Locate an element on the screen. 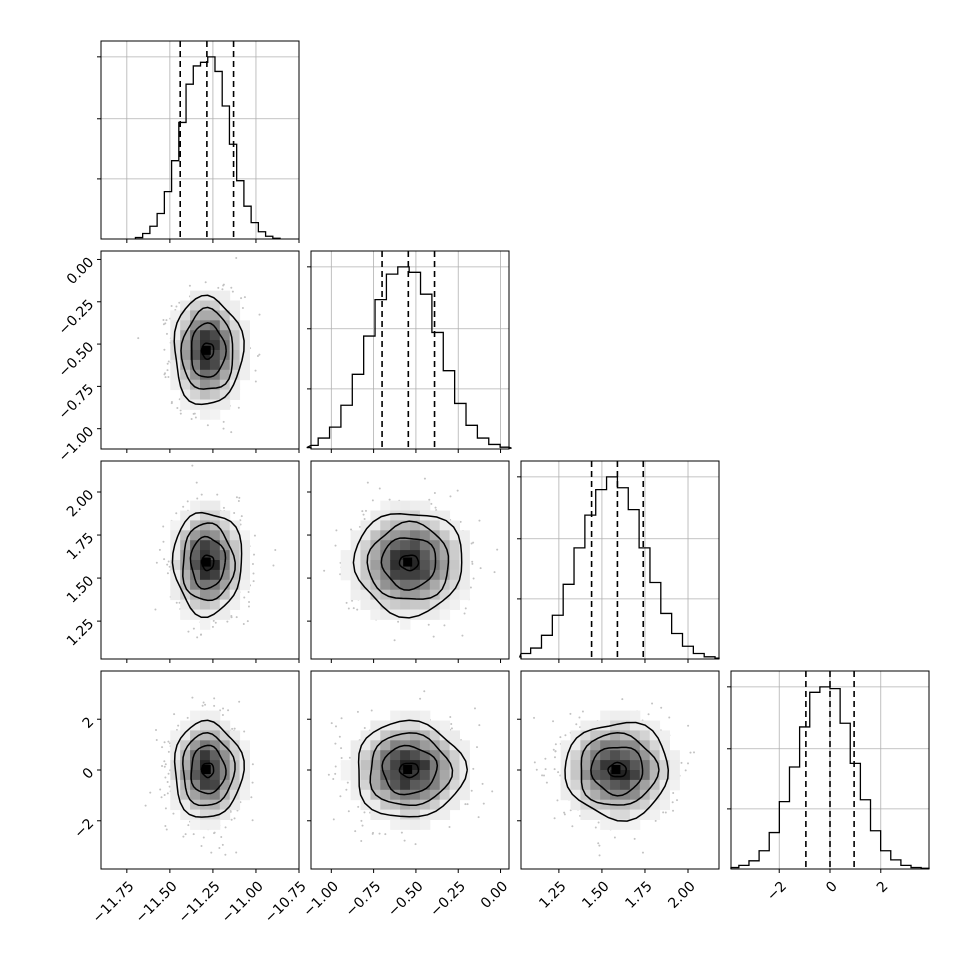  x-tick-label: −2 is located at coordinates (777, 891).